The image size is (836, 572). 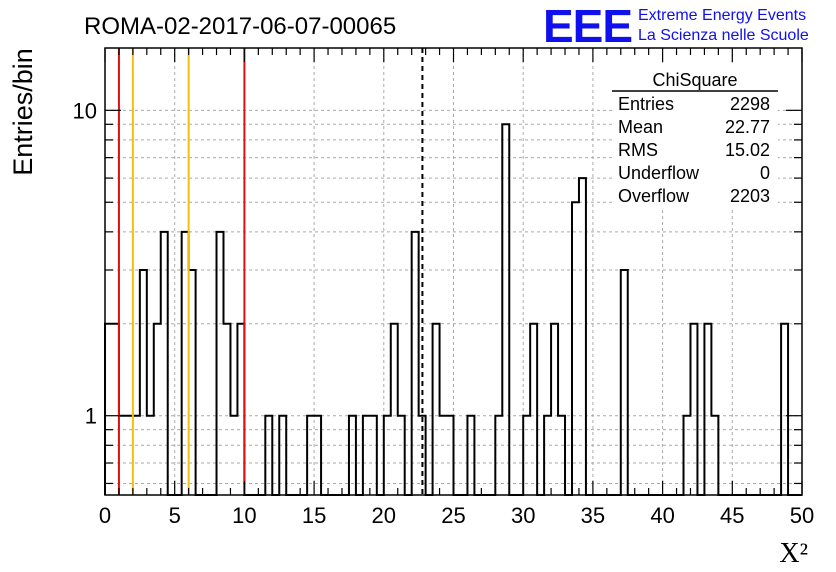 I want to click on x-tick-label: 50, so click(x=802, y=515).